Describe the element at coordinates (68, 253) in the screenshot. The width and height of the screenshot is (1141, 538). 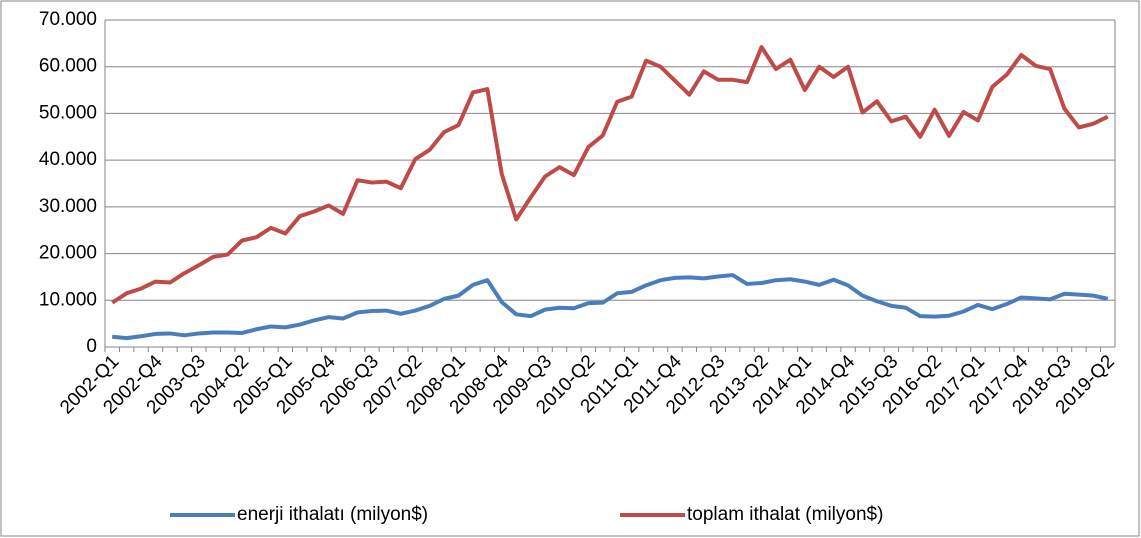
I see `y-tick-label: 20.000` at that location.